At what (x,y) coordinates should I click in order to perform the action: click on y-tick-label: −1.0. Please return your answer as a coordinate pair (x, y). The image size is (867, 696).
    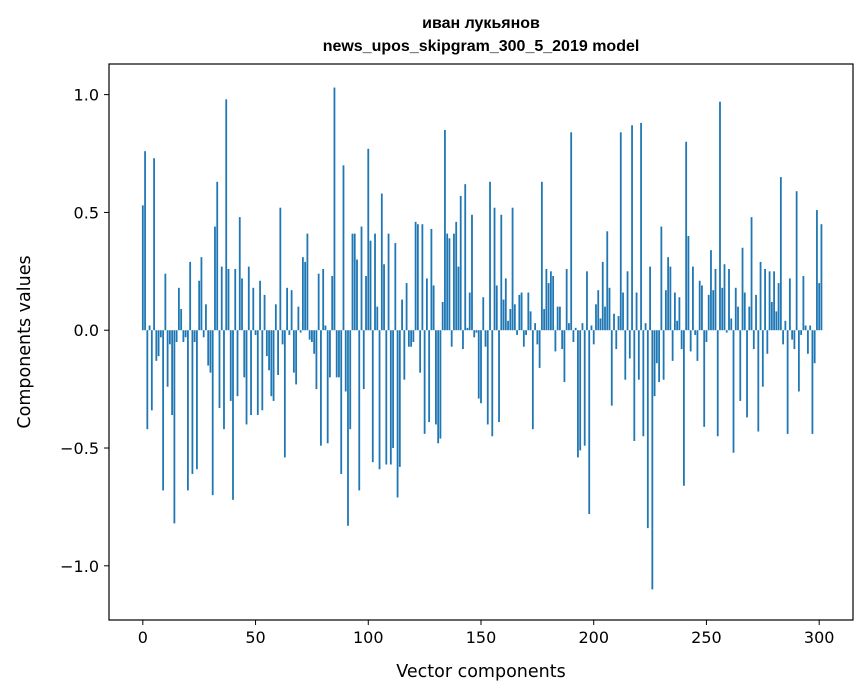
    Looking at the image, I should click on (79, 566).